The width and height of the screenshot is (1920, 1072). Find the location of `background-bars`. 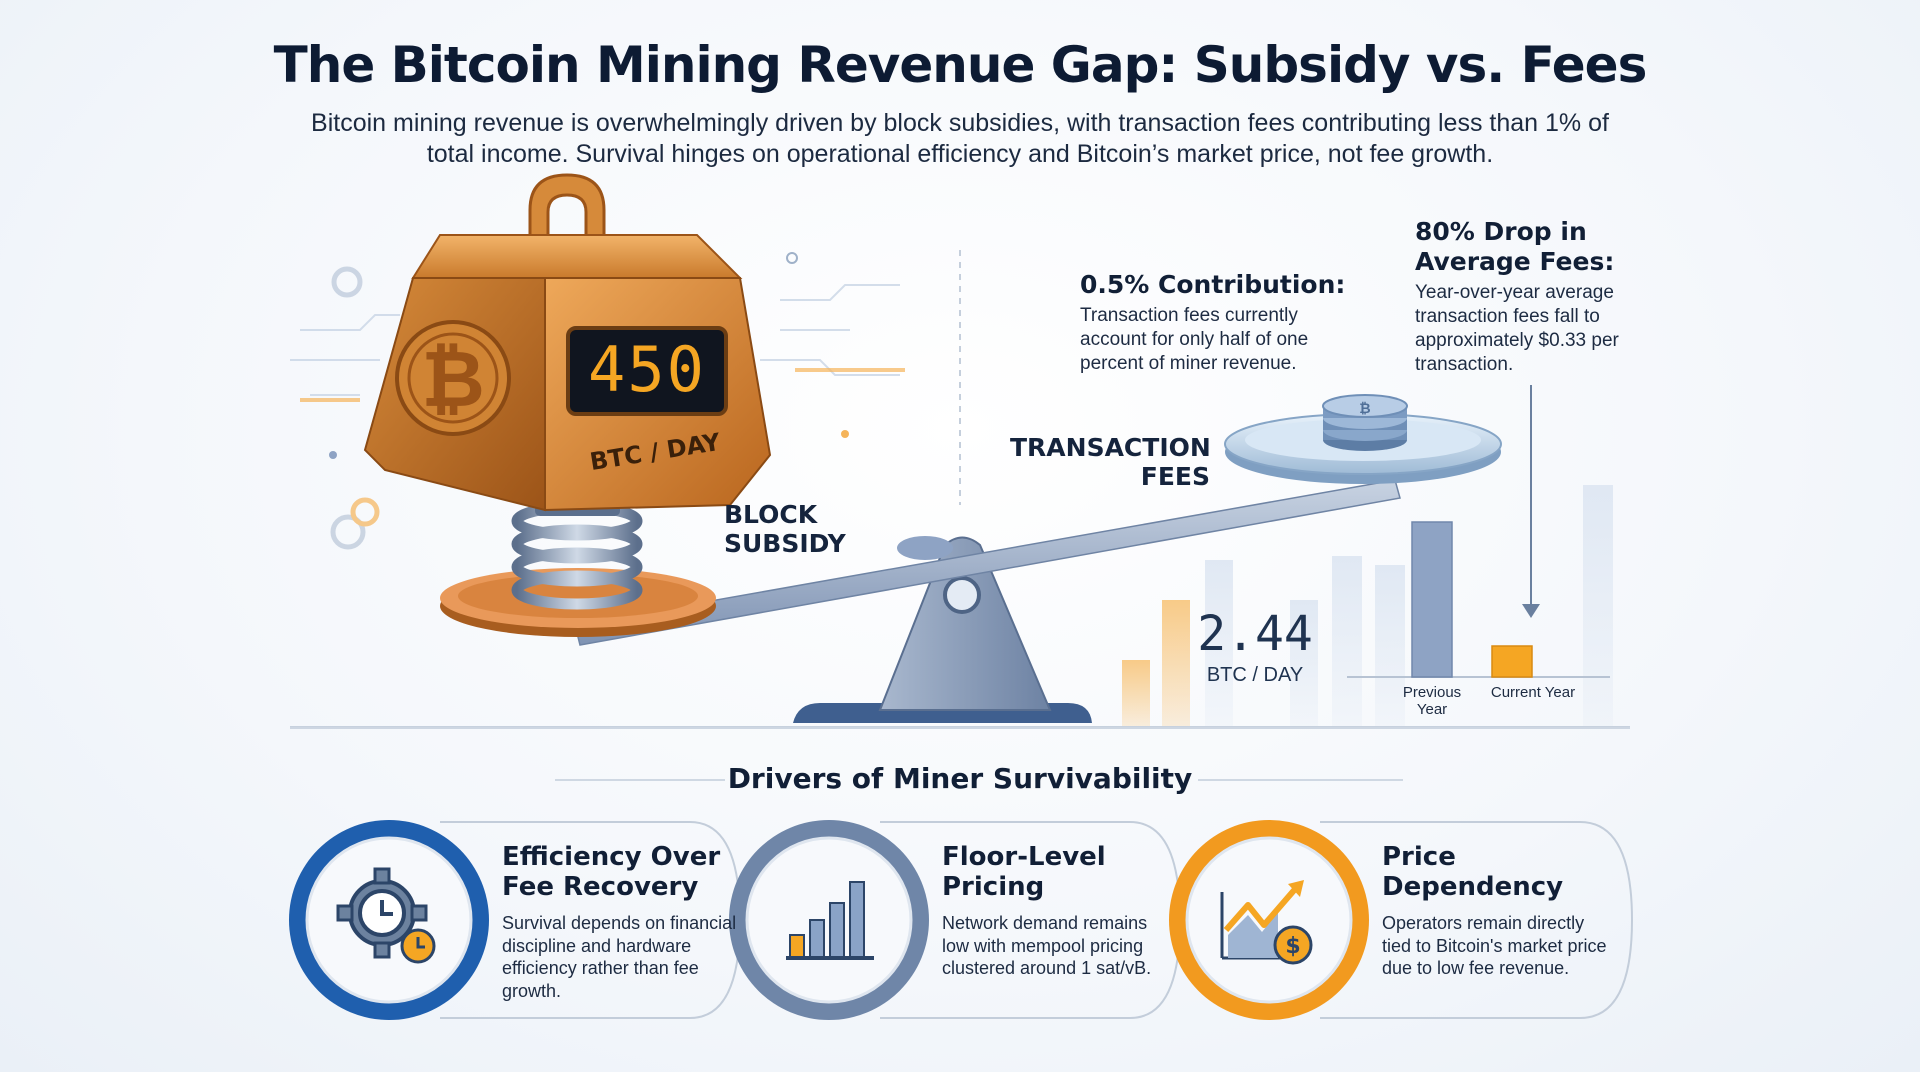

background-bars is located at coordinates (1367, 605).